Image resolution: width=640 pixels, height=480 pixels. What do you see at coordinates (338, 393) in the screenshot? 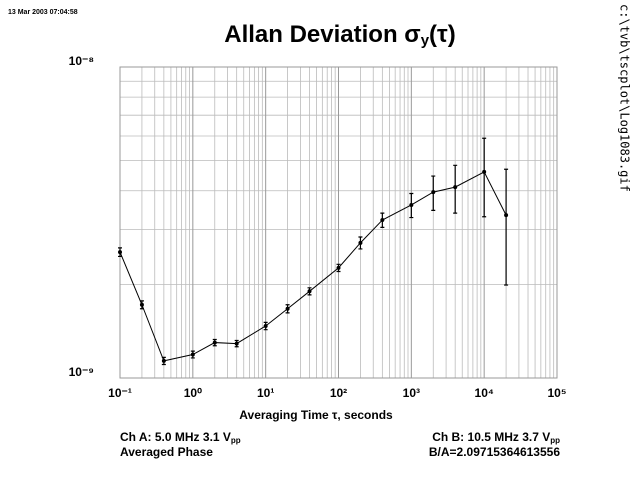
I see `x-tick-label: 10²` at bounding box center [338, 393].